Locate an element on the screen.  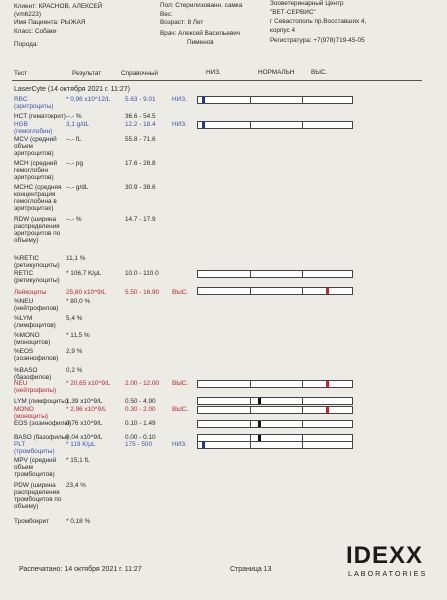
clinic-address: г Севастополь пр.Восставших 4, is located at coordinates (318, 21).